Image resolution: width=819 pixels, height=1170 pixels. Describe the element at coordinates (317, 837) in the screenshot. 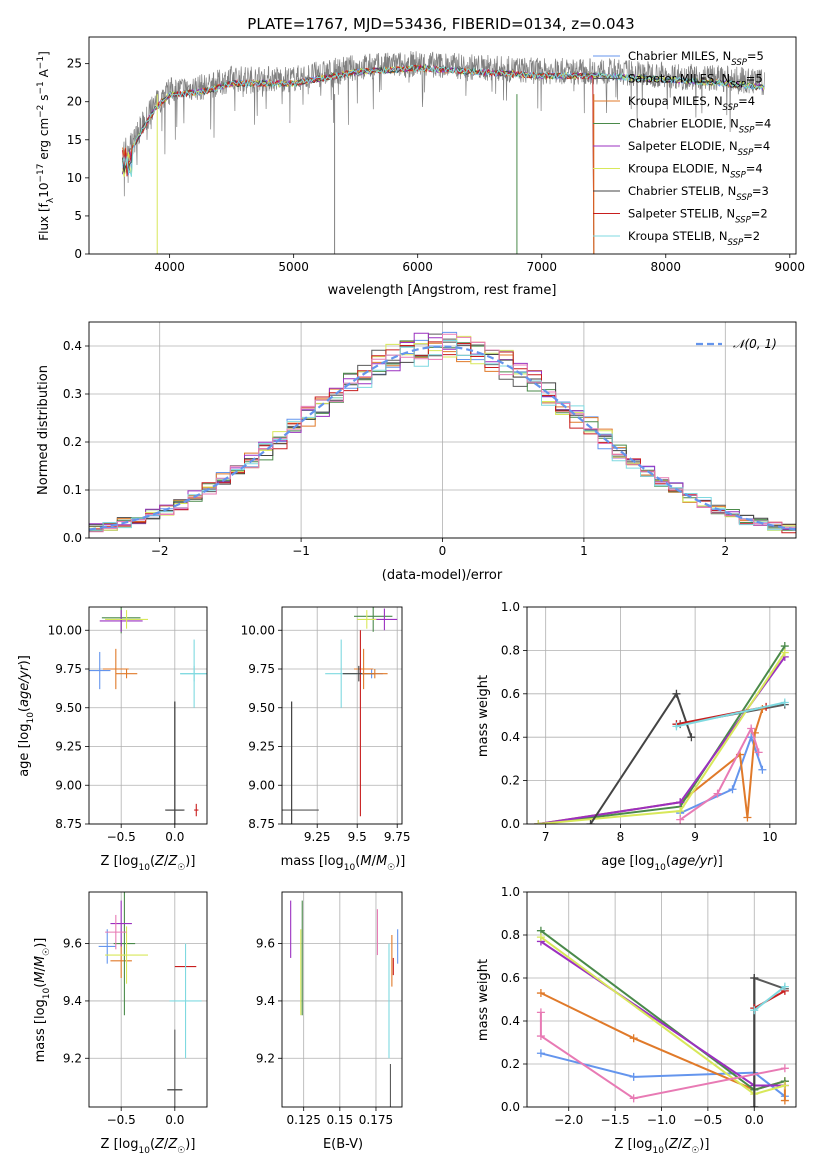

I see `x-tick-label: 9.25` at that location.